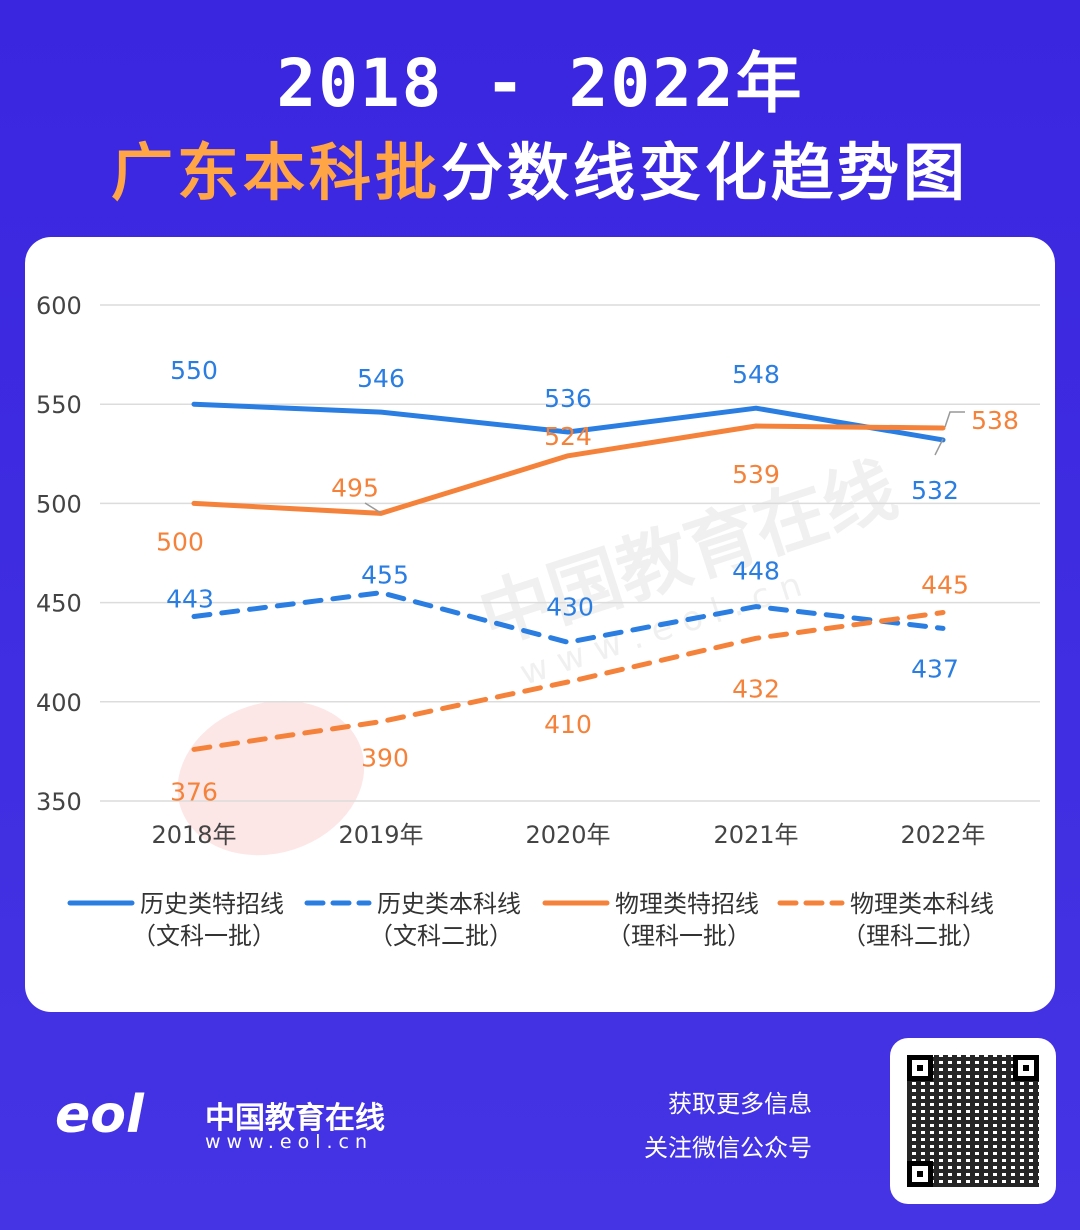  Describe the element at coordinates (728, 1148) in the screenshot. I see `promo-line-2: 关注微信公众号` at that location.